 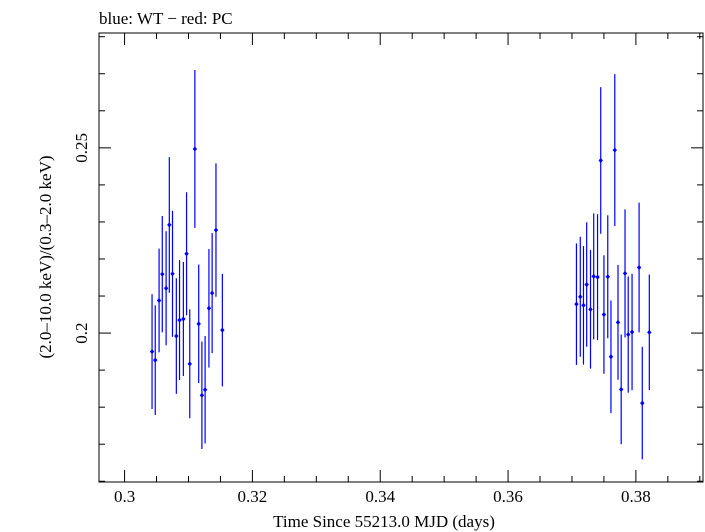 What do you see at coordinates (508, 496) in the screenshot?
I see `x-tick-label: 0.36` at bounding box center [508, 496].